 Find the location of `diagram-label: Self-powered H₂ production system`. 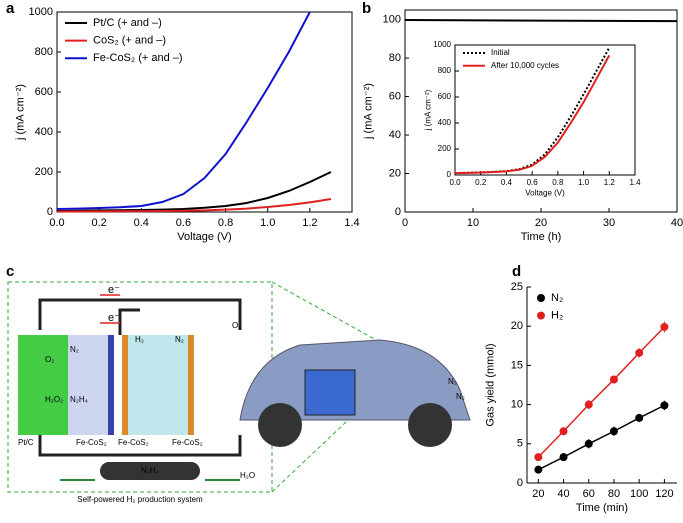

diagram-label: Self-powered H₂ production system is located at coordinates (140, 499).